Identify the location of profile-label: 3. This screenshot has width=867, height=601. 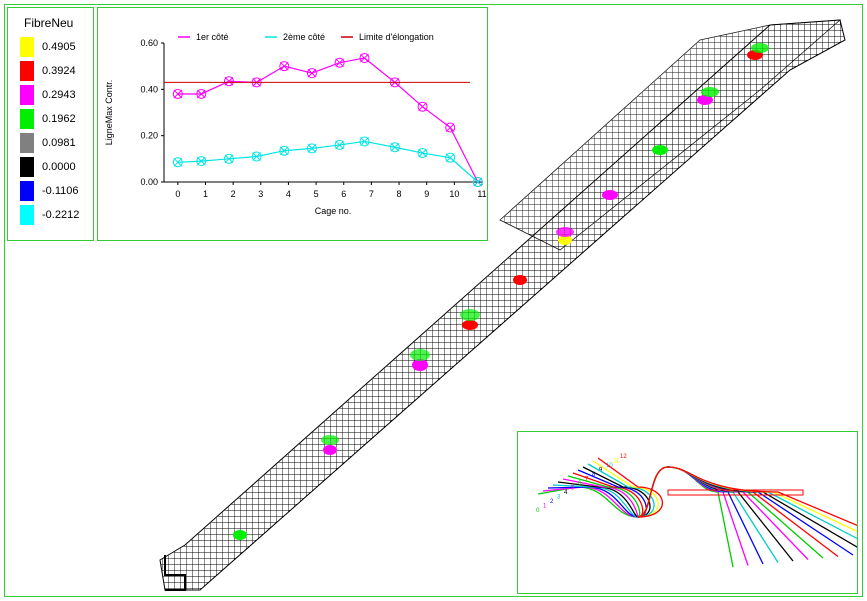
(559, 498).